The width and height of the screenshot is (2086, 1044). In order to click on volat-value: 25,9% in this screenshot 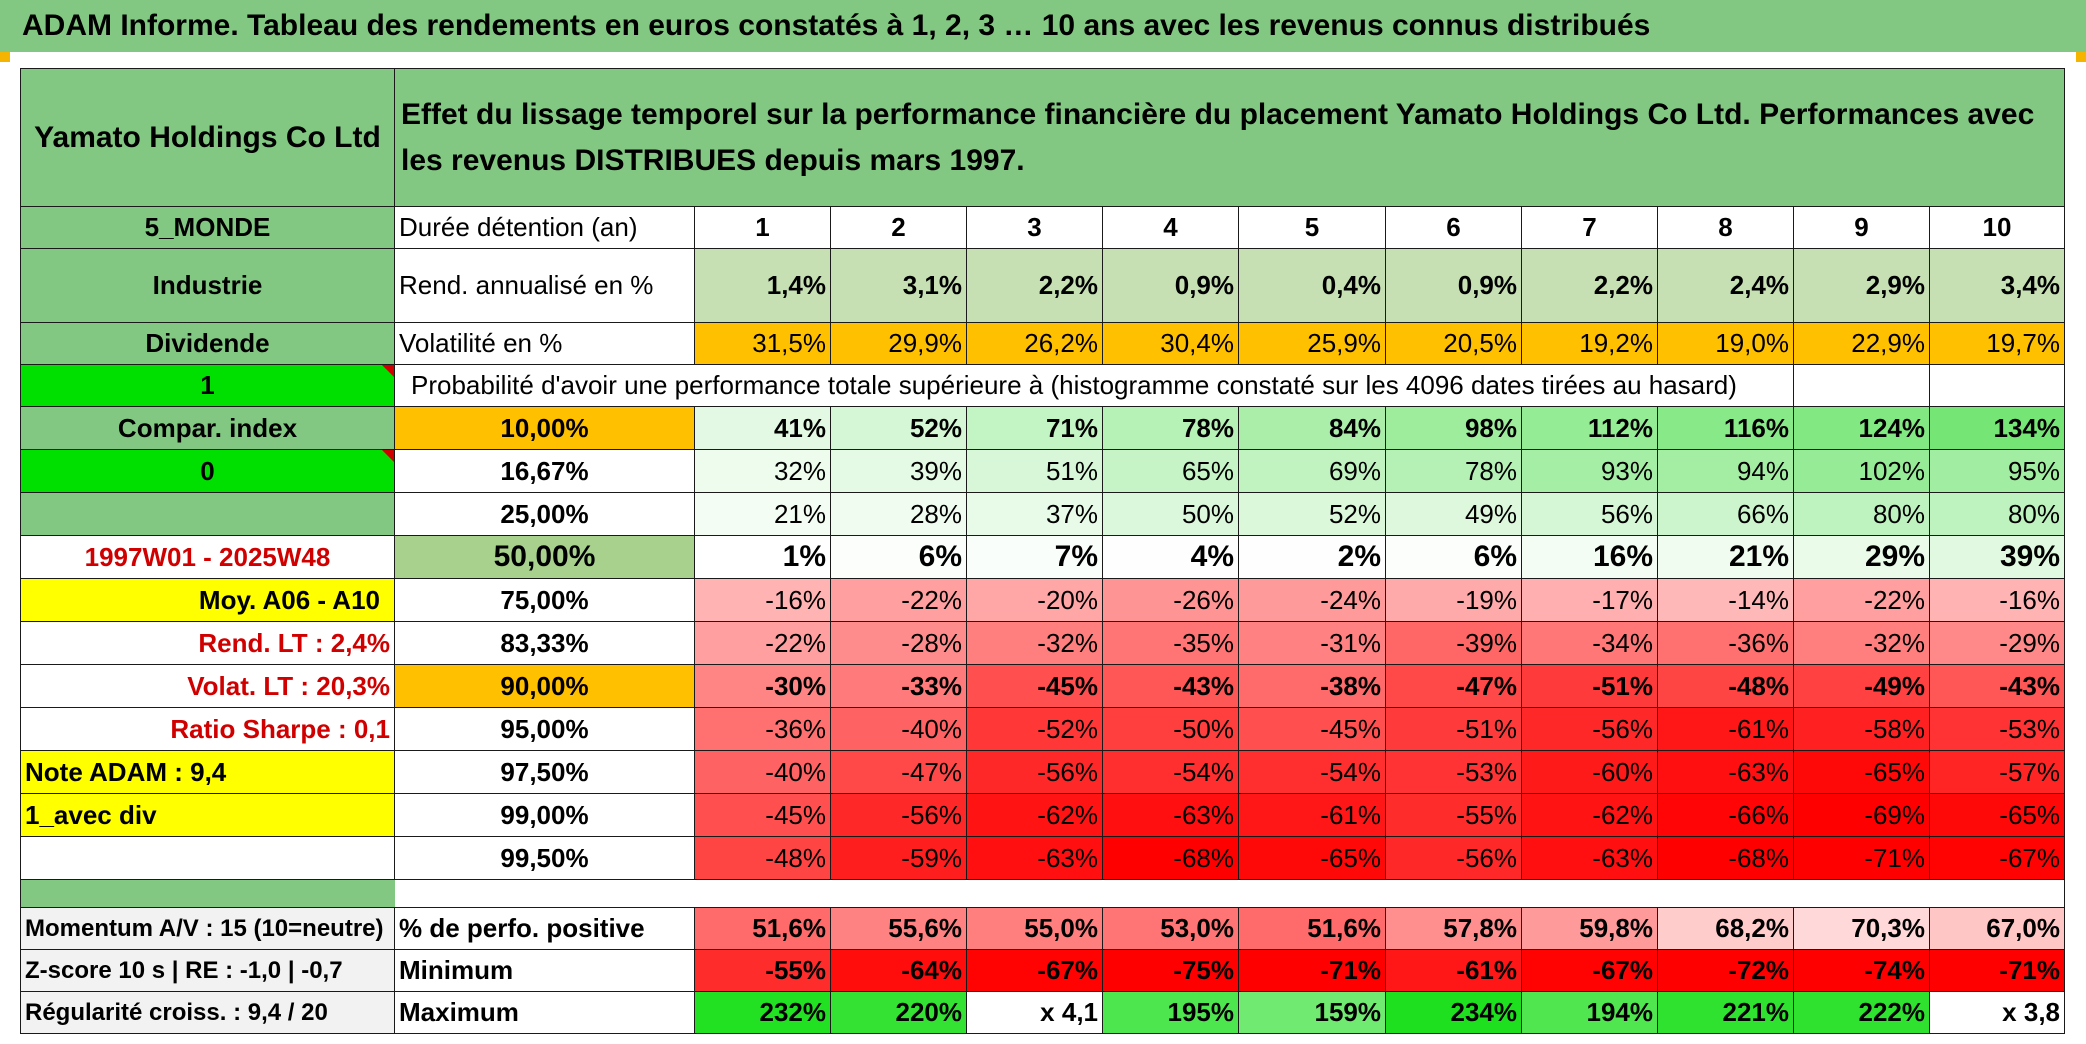, I will do `click(1312, 343)`.